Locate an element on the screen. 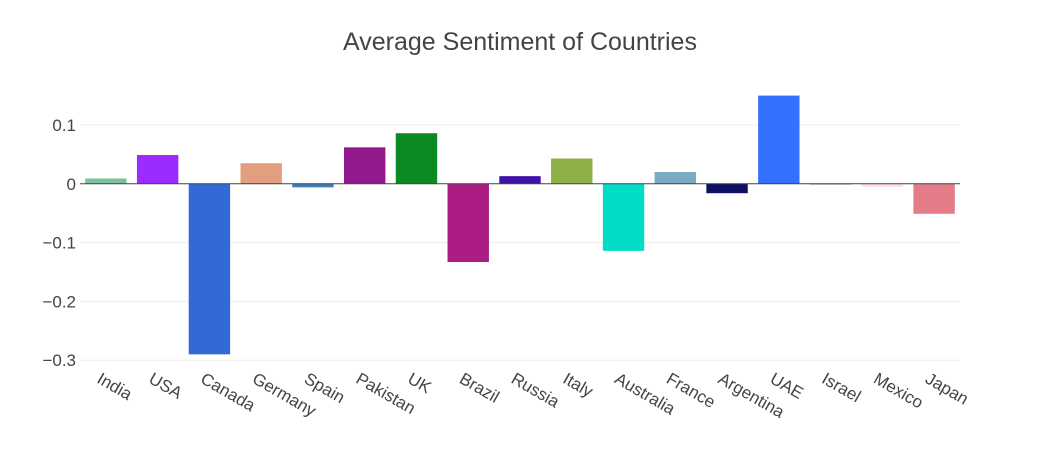 This screenshot has height=450, width=1040. bar-brazil is located at coordinates (468, 223).